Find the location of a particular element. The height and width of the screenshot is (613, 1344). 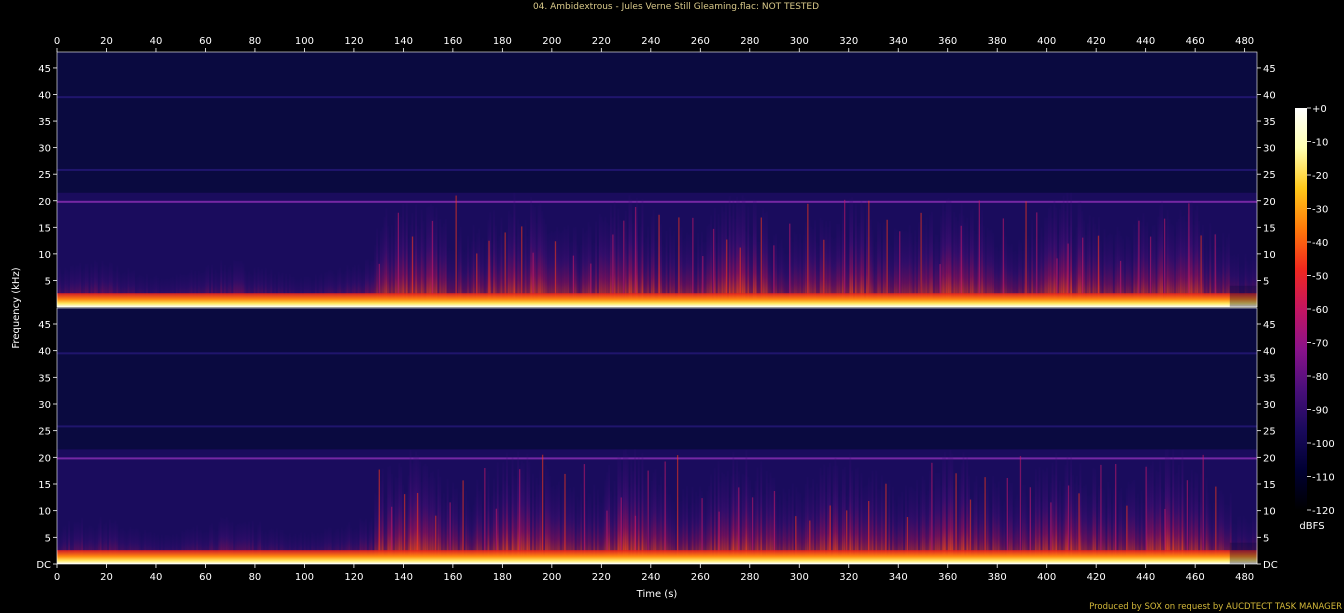

x-tick-label-bottom: 420 is located at coordinates (1096, 577).